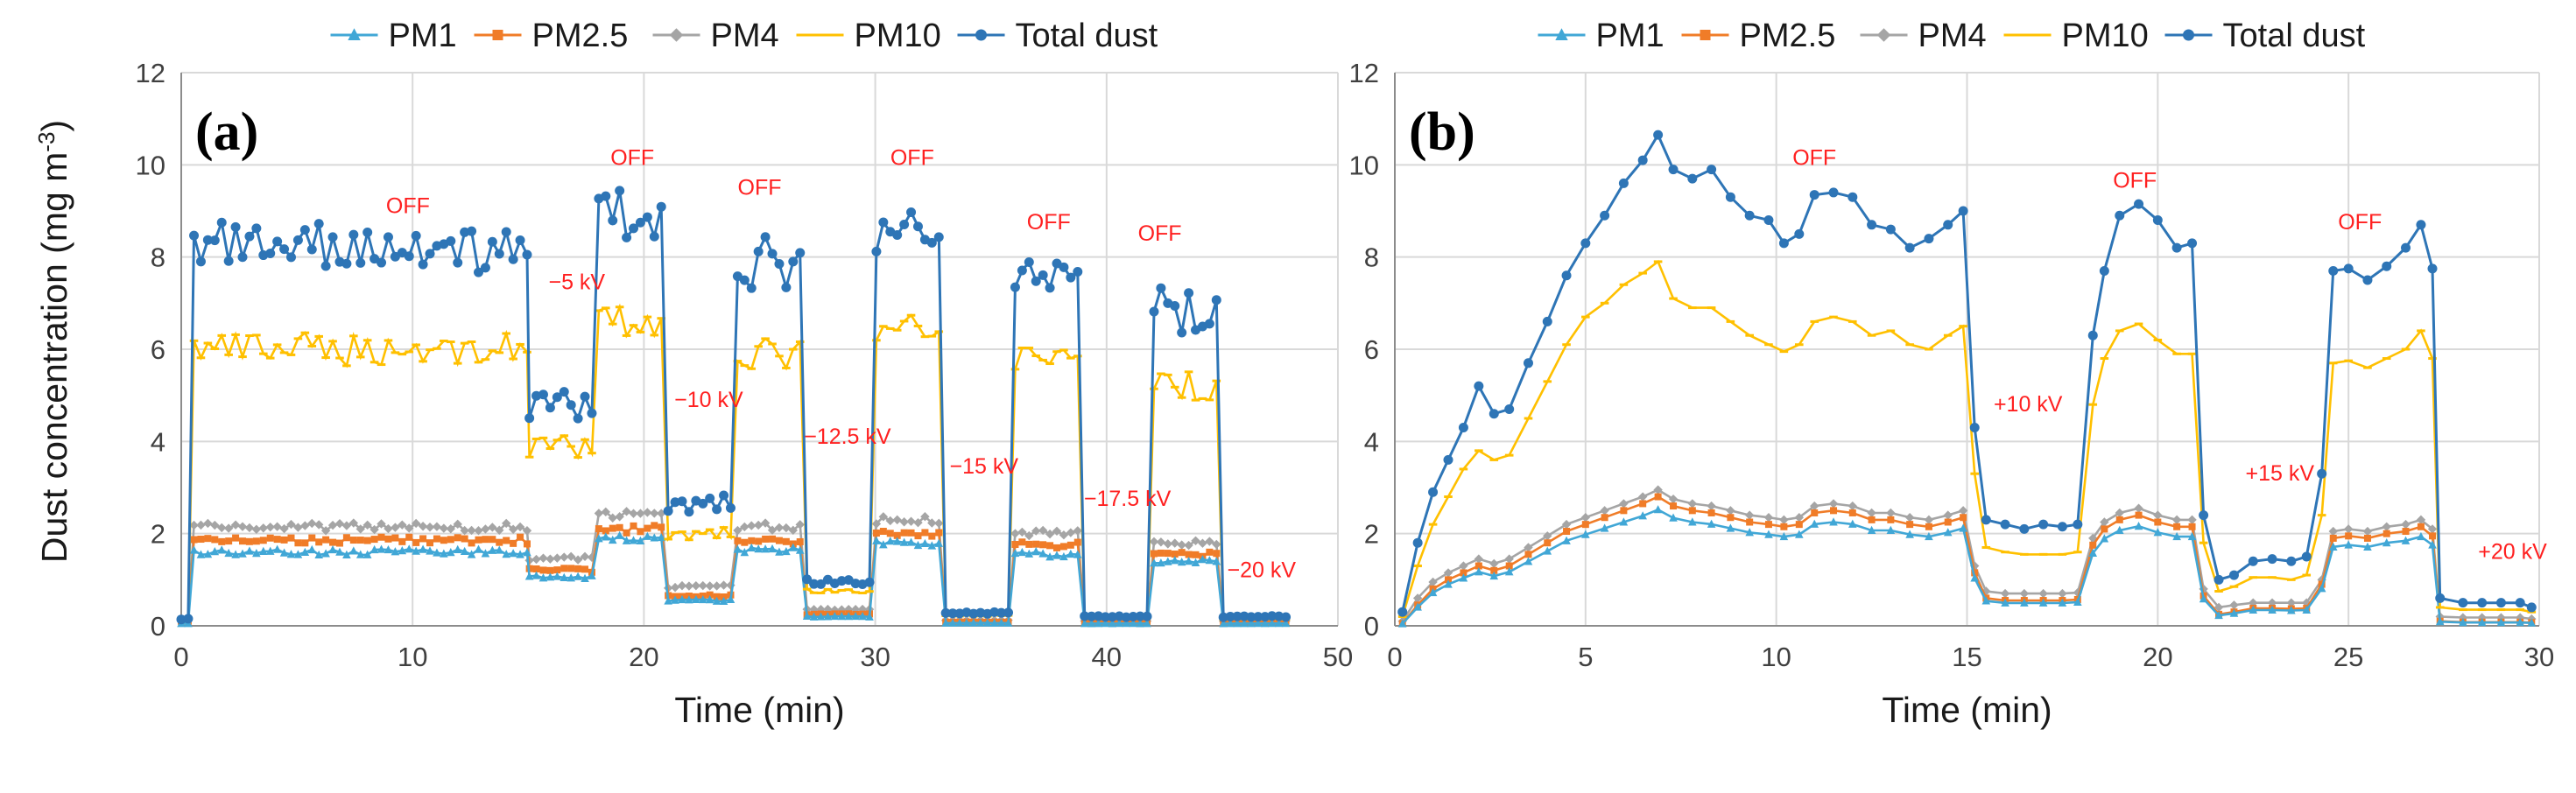 The height and width of the screenshot is (793, 2576). I want to click on annotation-label: OFF, so click(632, 158).